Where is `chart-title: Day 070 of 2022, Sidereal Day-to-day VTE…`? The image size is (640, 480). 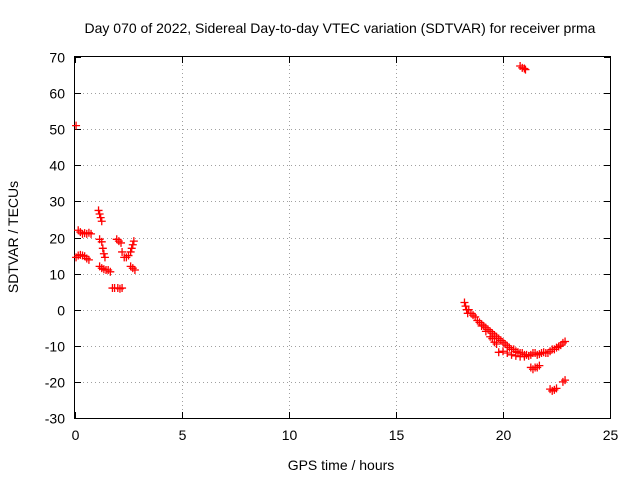 chart-title: Day 070 of 2022, Sidereal Day-to-day VTE… is located at coordinates (340, 28).